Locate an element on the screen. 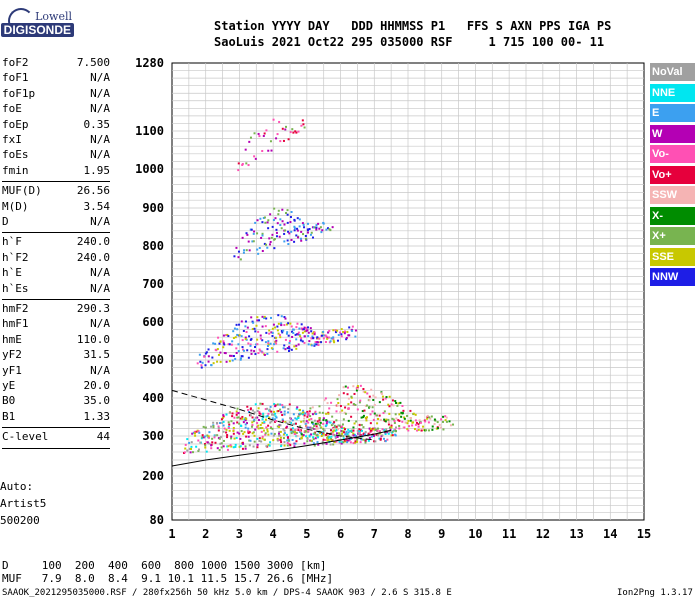 Image resolution: width=700 pixels, height=600 pixels. param-name: h`F2 is located at coordinates (15, 257).